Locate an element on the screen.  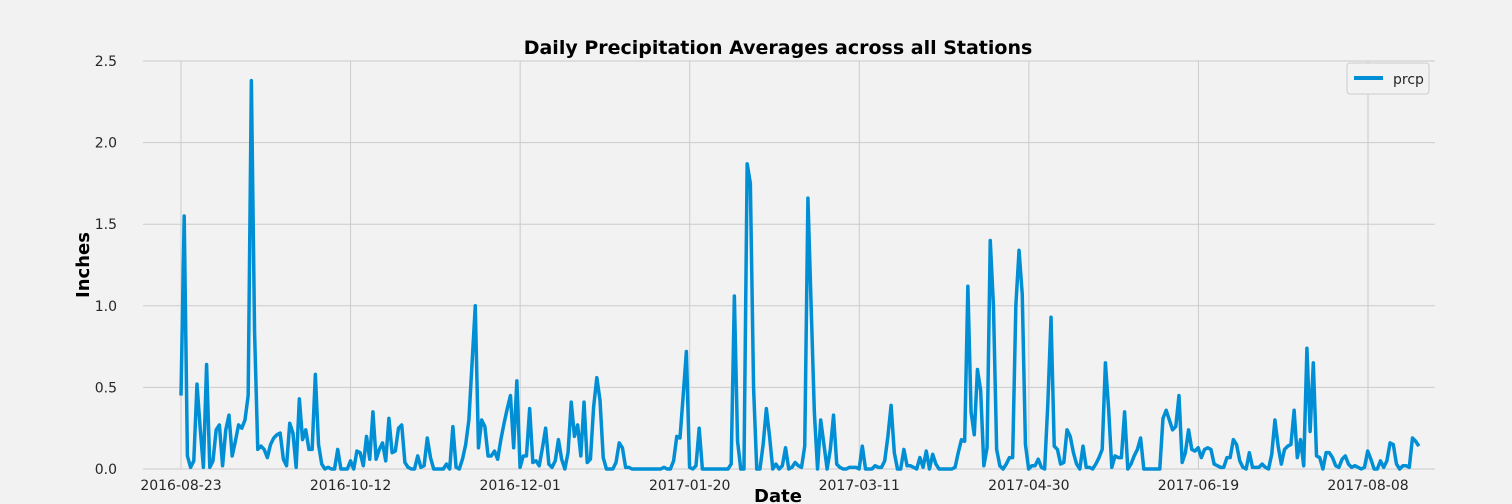
legend: prcp is located at coordinates (1388, 78).